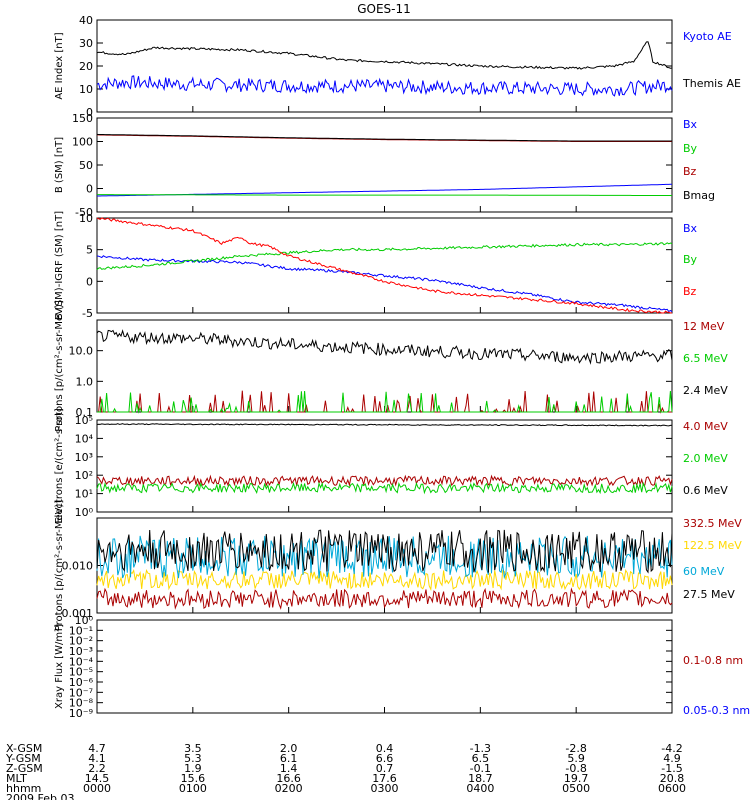  I want to click on x-tick-label: 14.5, so click(97, 778).